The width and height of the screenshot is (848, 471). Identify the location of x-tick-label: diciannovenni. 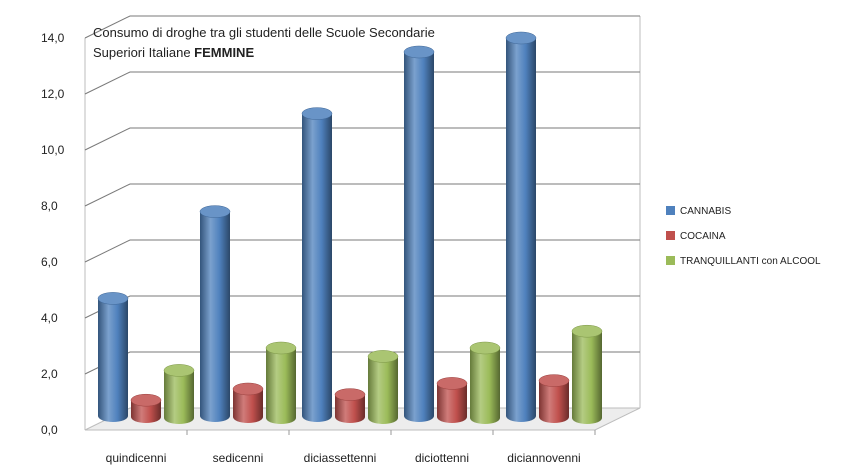
(543, 458).